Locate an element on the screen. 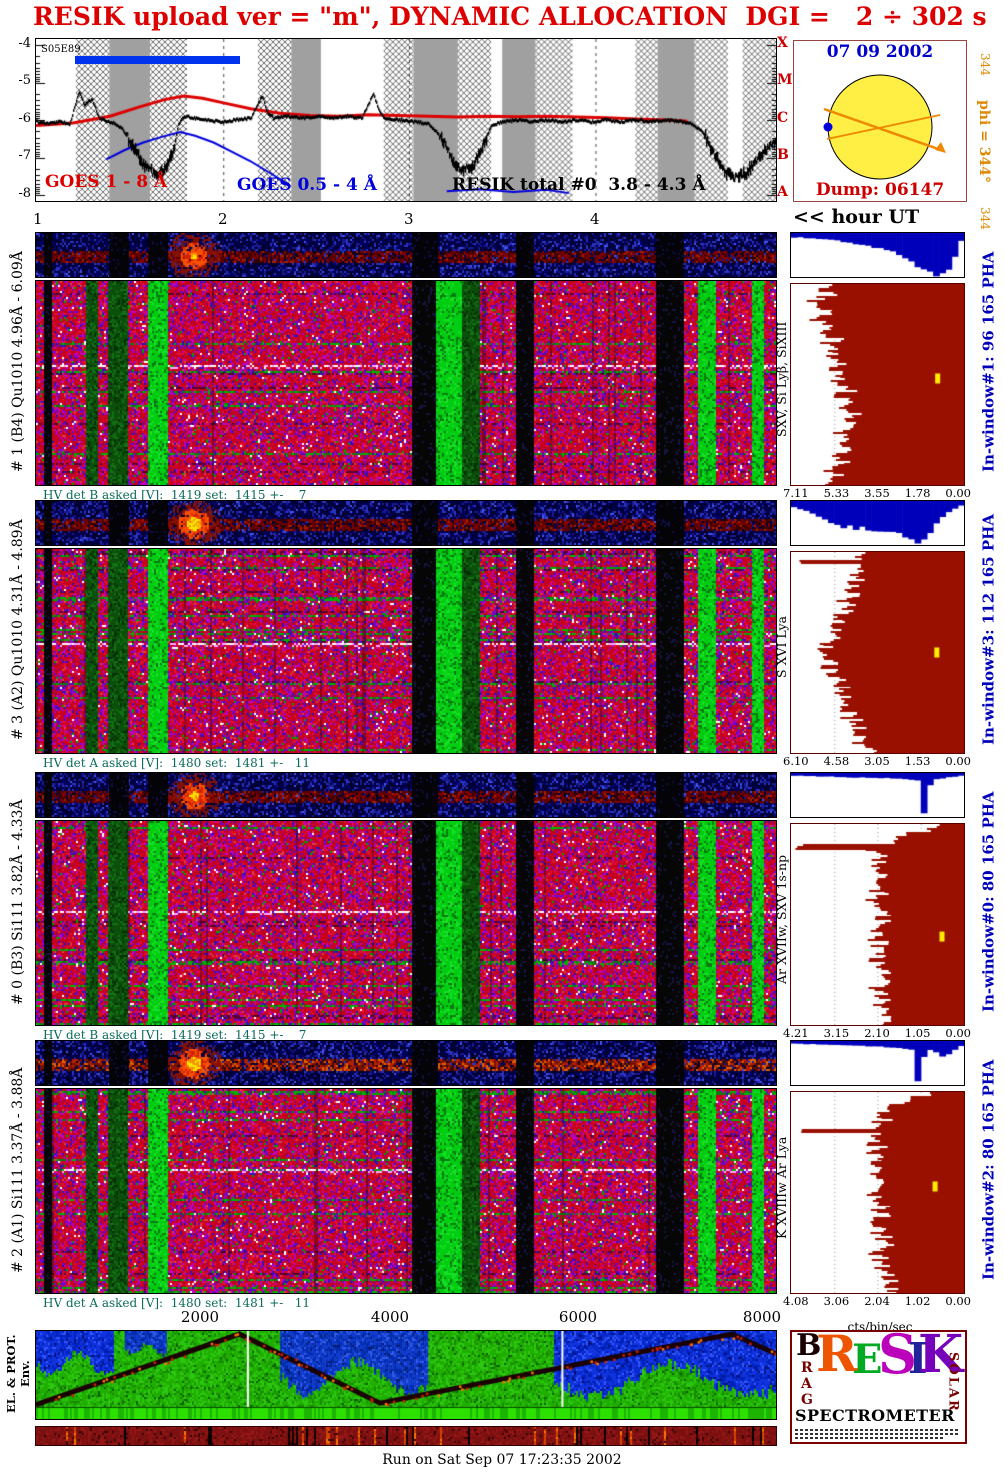  goes-legend-05-4A: GOES 0.5 - 4 Å is located at coordinates (307, 185).